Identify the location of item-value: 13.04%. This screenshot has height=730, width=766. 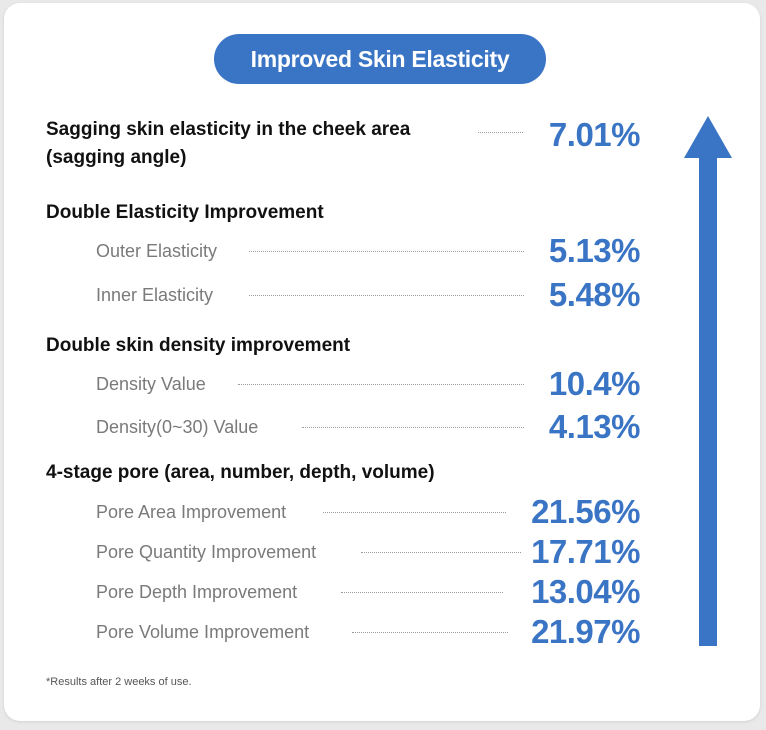
(585, 591).